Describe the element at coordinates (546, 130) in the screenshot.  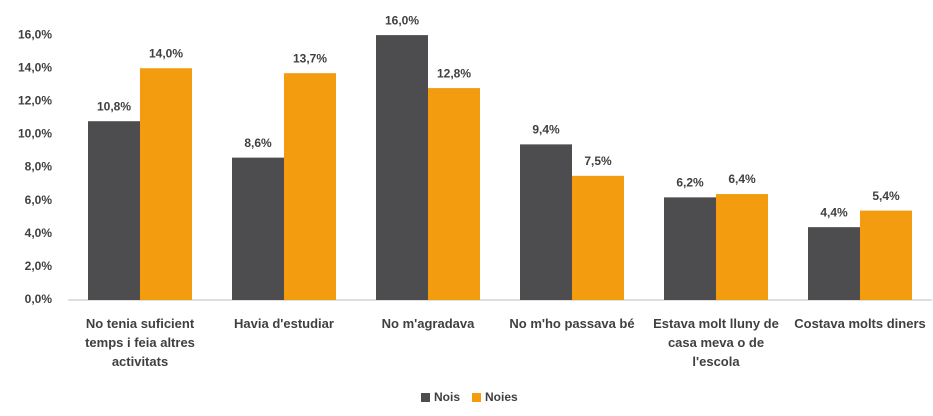
I see `value-label: 9,4%` at that location.